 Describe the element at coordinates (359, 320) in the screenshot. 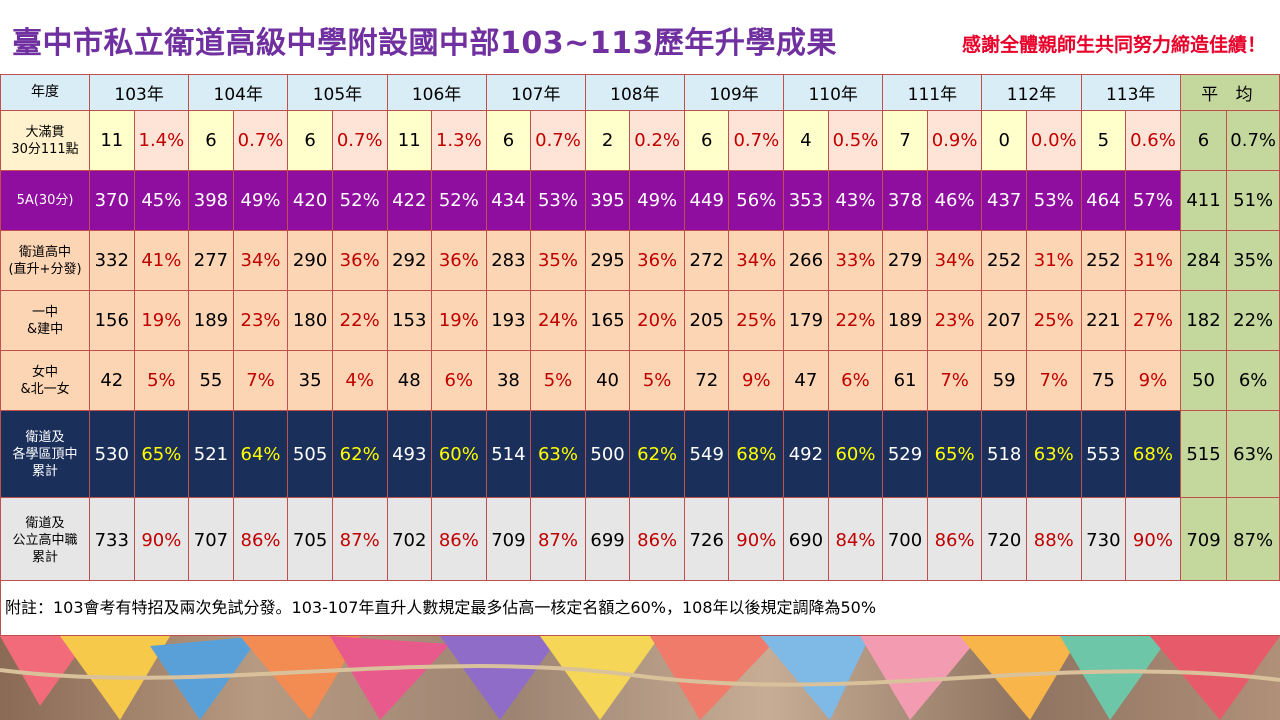

I see `percent-cell: 22%` at that location.